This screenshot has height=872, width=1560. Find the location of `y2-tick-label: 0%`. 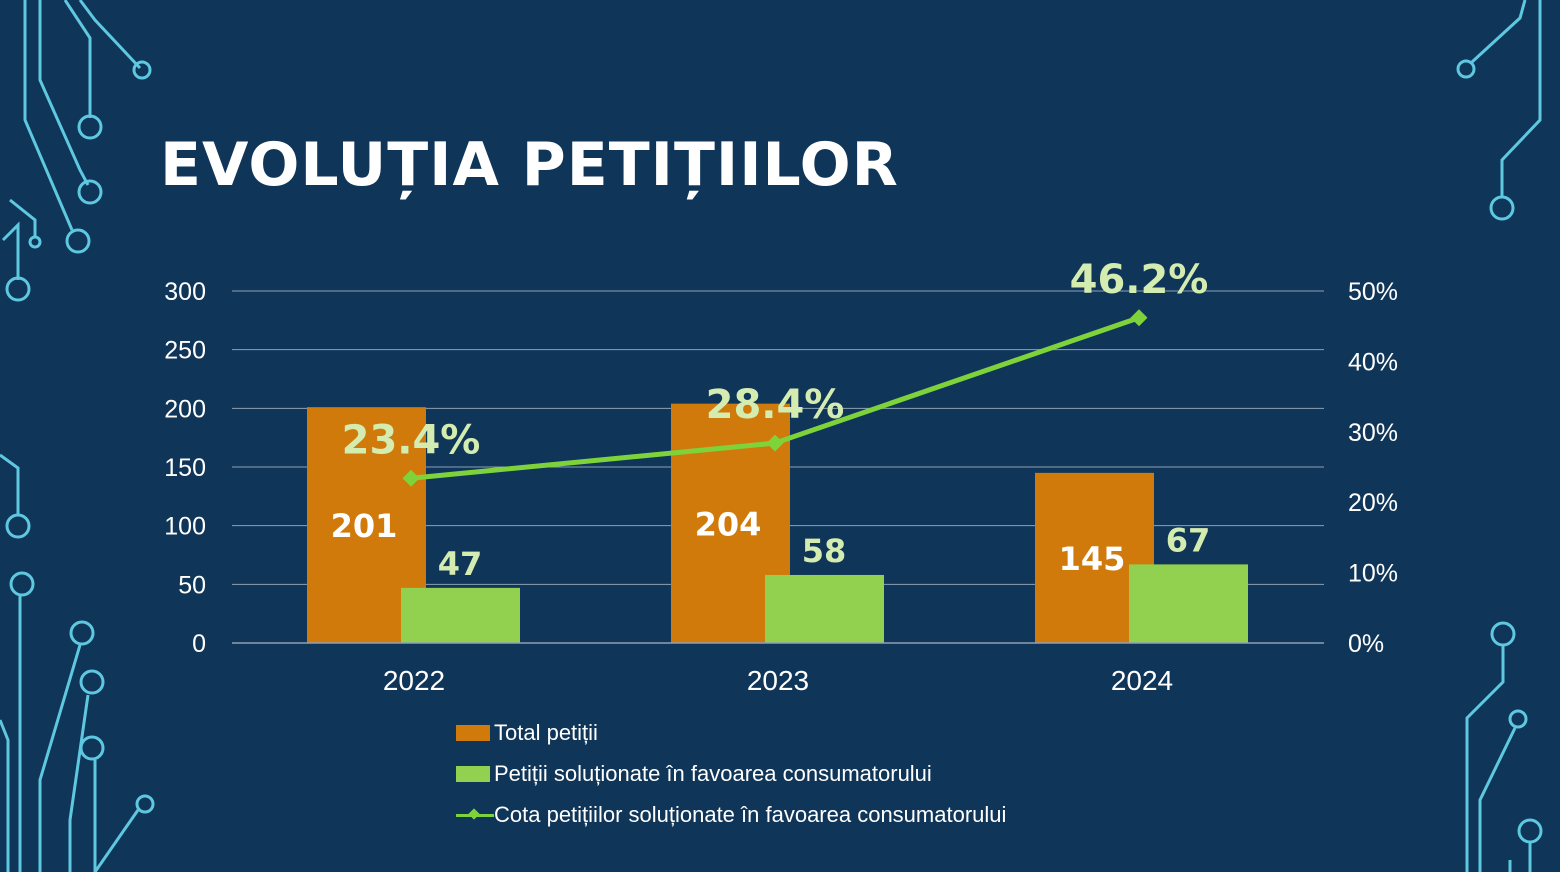

y2-tick-label: 0% is located at coordinates (1366, 644).